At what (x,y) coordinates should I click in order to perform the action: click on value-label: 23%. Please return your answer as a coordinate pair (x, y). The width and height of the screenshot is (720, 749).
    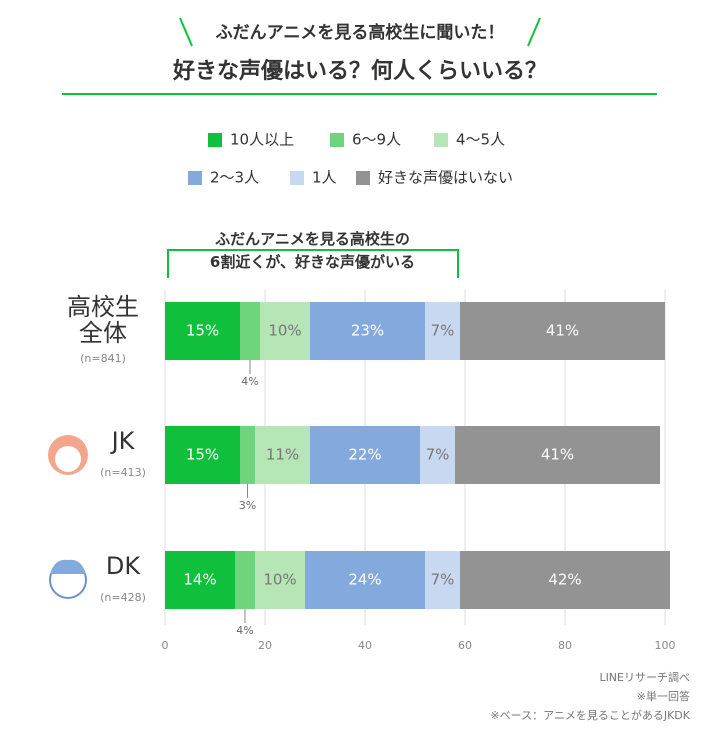
    Looking at the image, I should click on (367, 331).